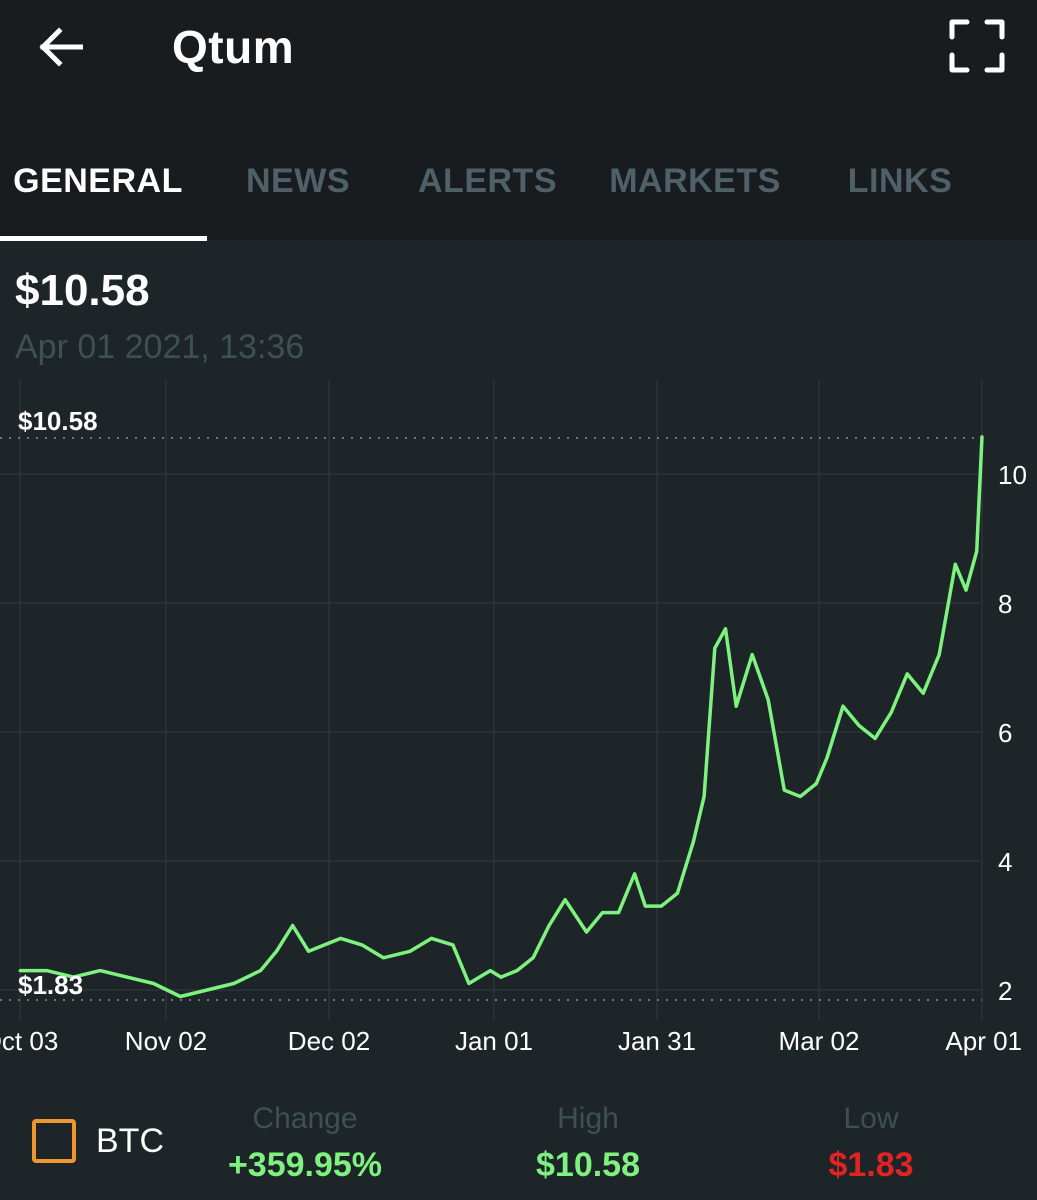  I want to click on y-tick-label: 8, so click(1005, 604).